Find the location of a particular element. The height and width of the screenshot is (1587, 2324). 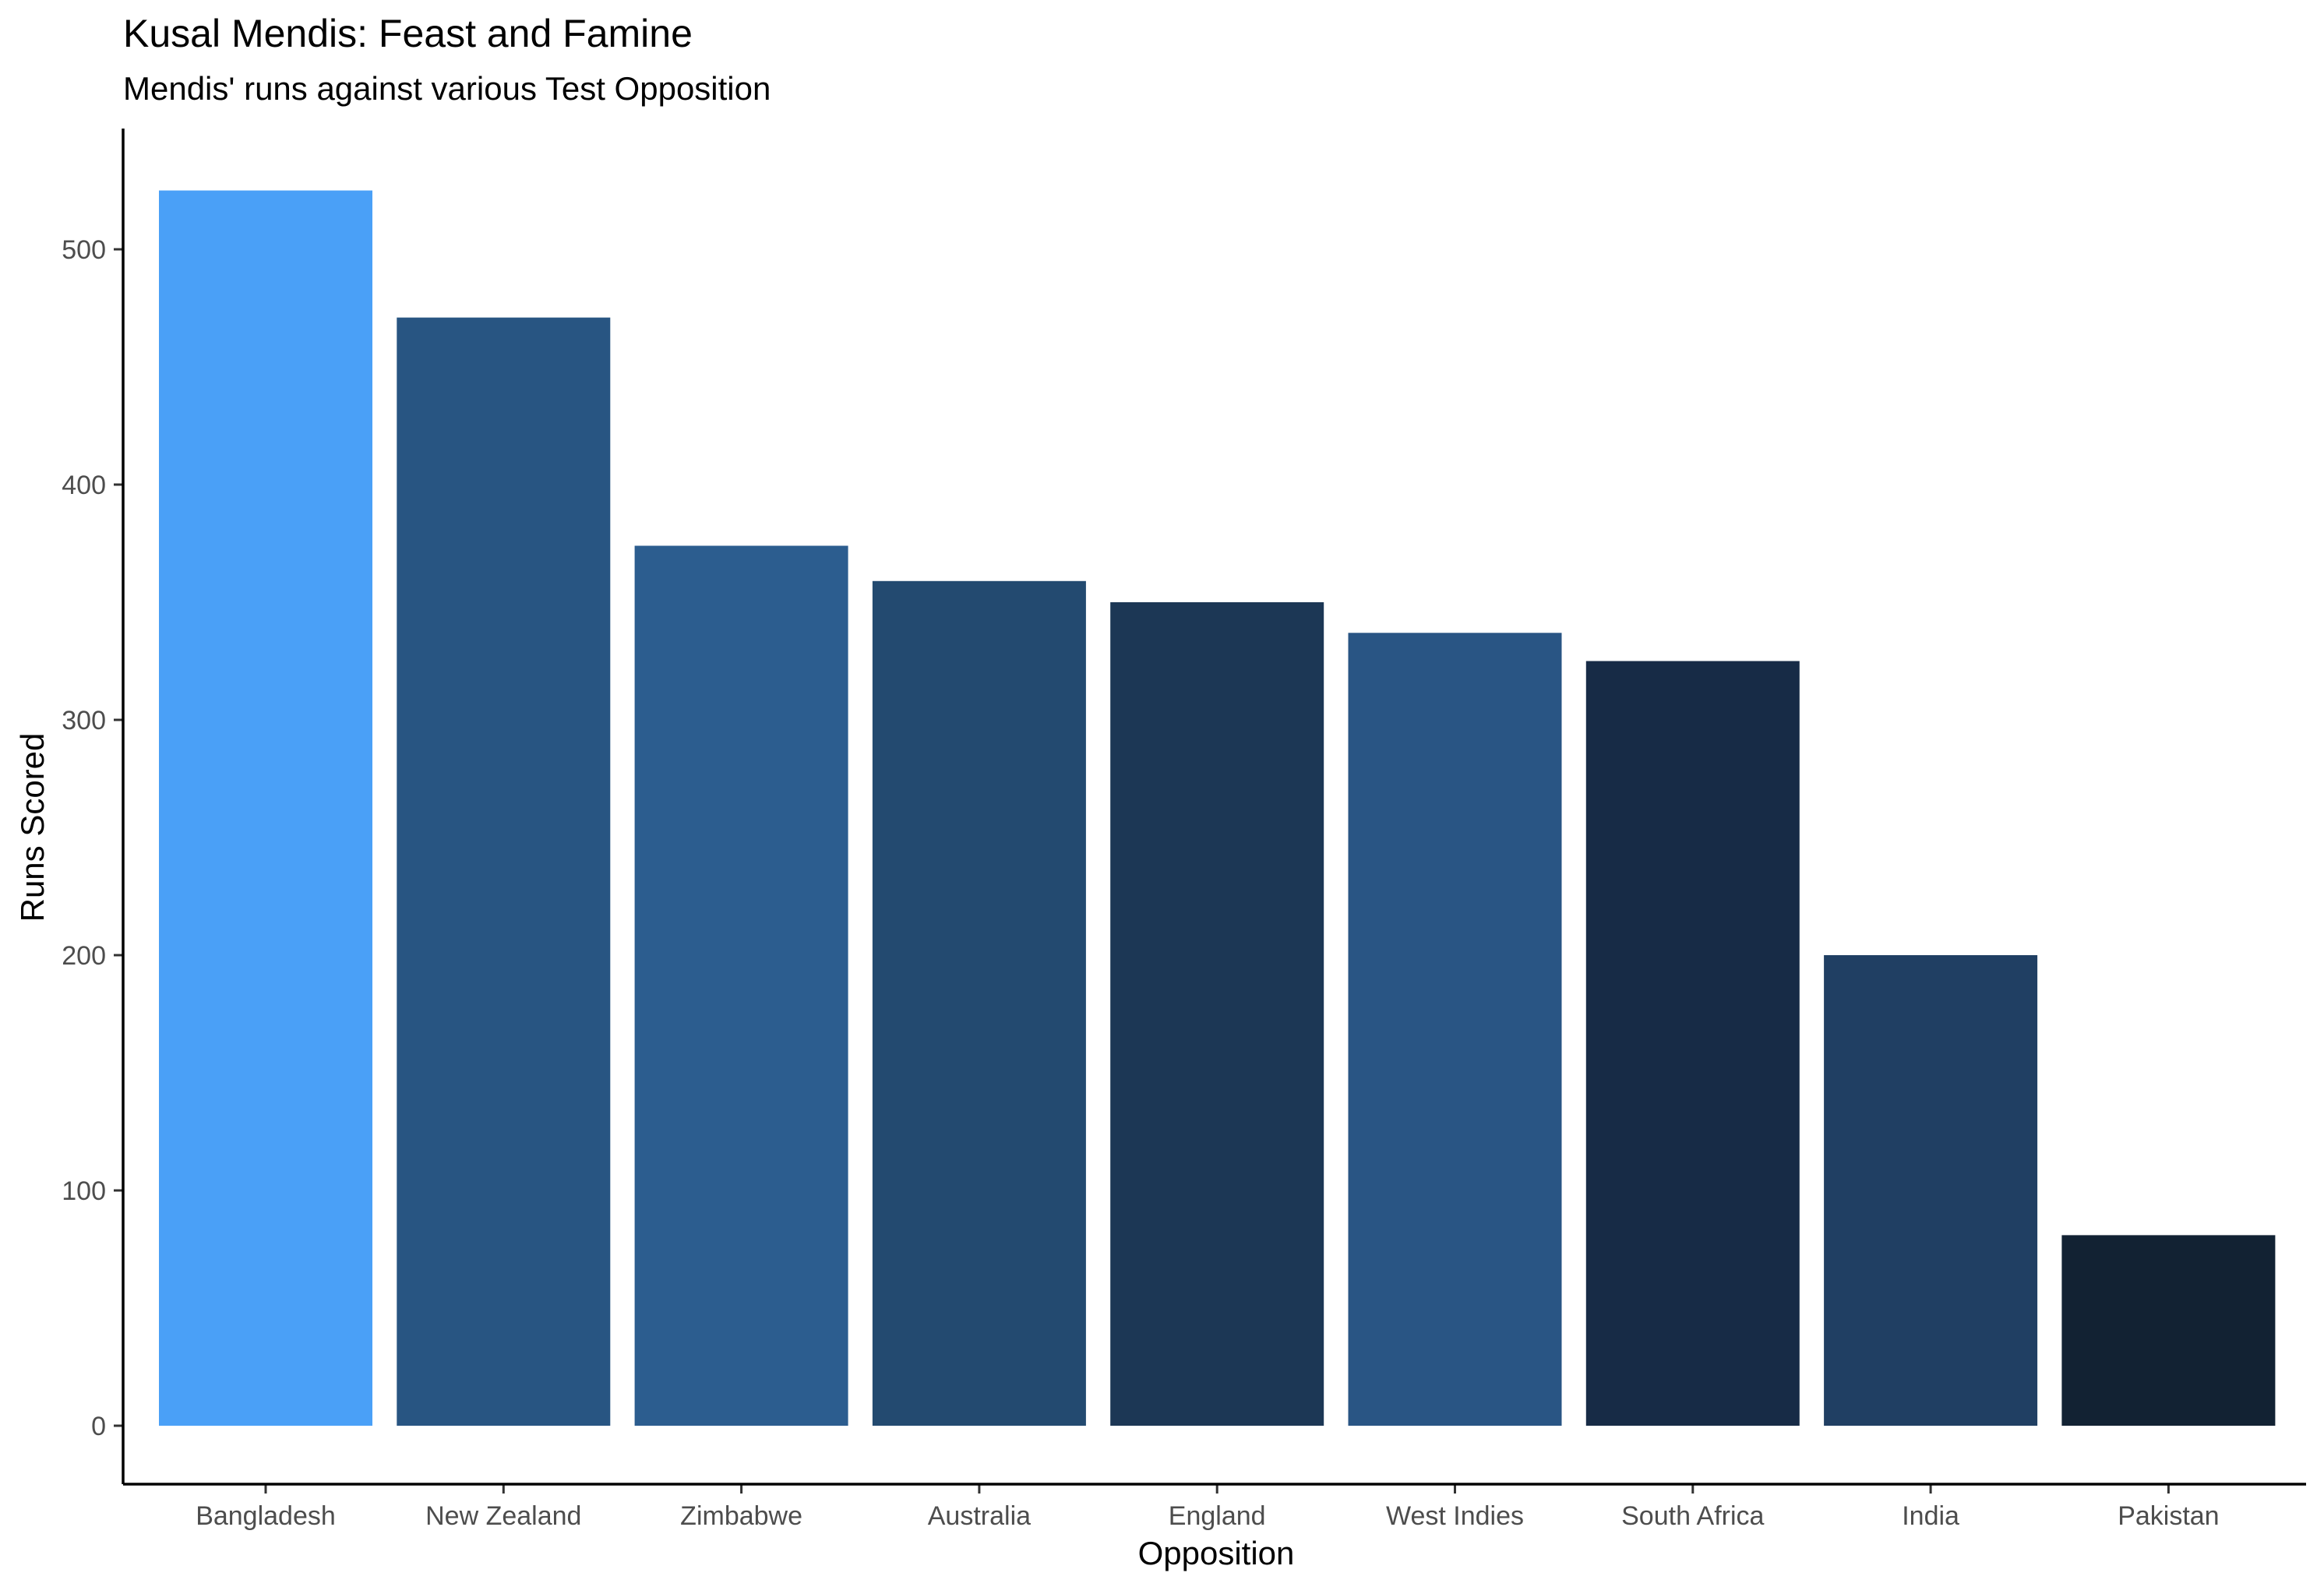

x-axis-title: Opposition is located at coordinates (1217, 1553).